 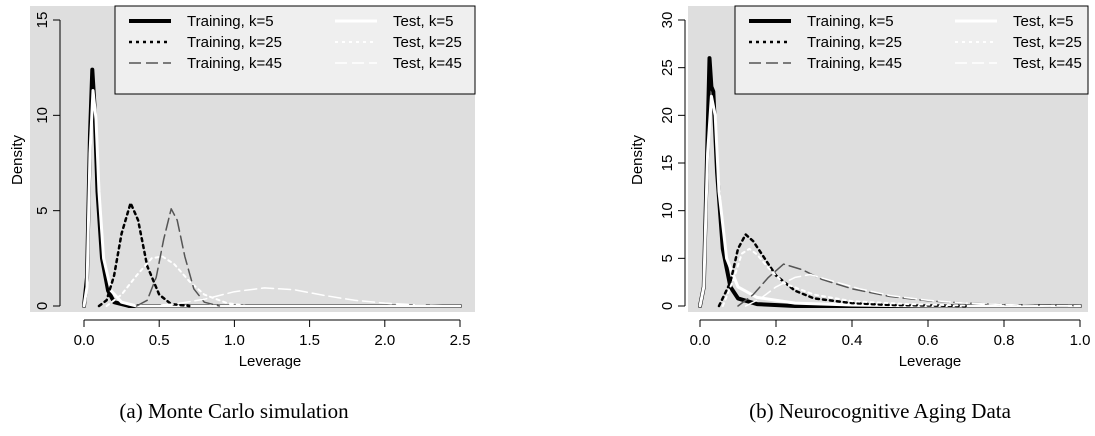 What do you see at coordinates (384, 340) in the screenshot?
I see `x-tick-label: 2.0` at bounding box center [384, 340].